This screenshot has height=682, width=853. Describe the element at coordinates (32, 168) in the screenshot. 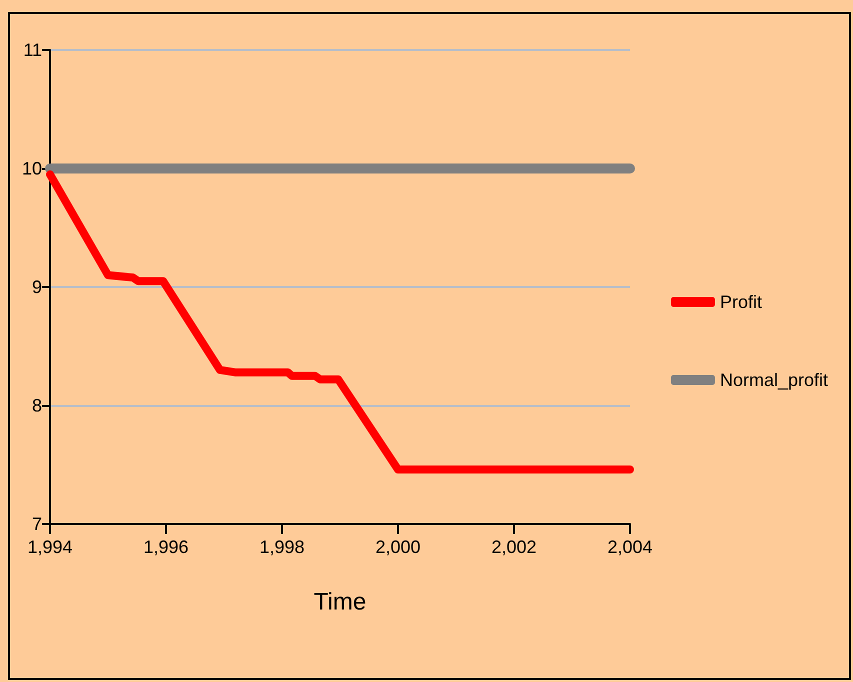

I see `y-tick-label: 10` at that location.